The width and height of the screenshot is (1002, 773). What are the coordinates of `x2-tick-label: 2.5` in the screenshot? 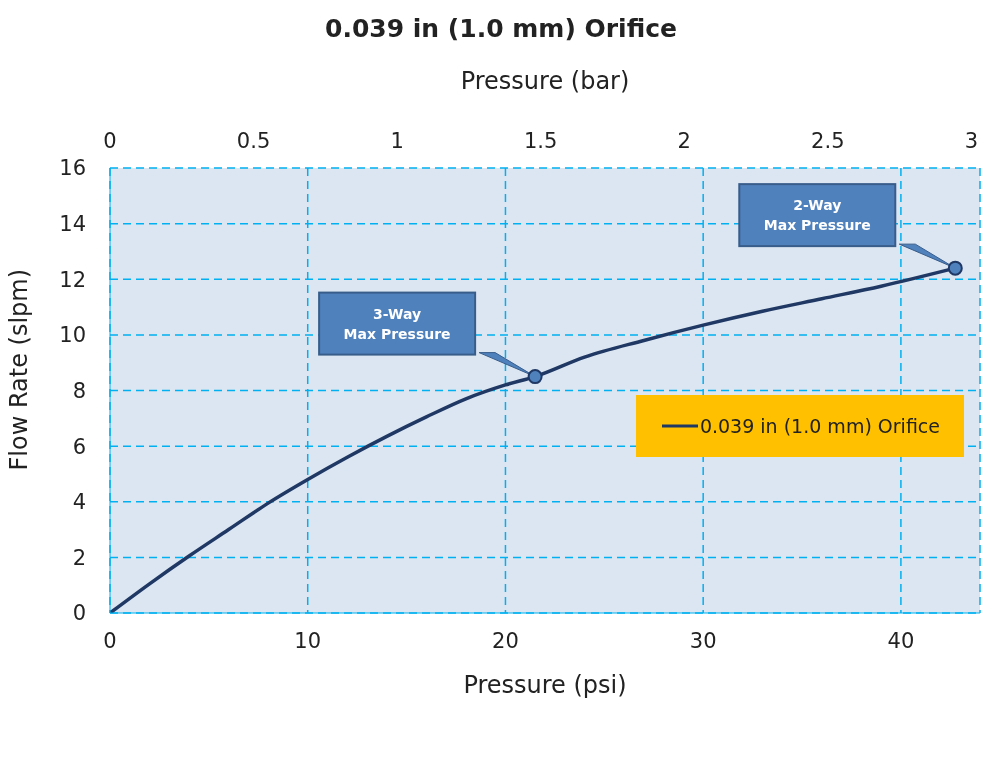 It's located at (828, 141).